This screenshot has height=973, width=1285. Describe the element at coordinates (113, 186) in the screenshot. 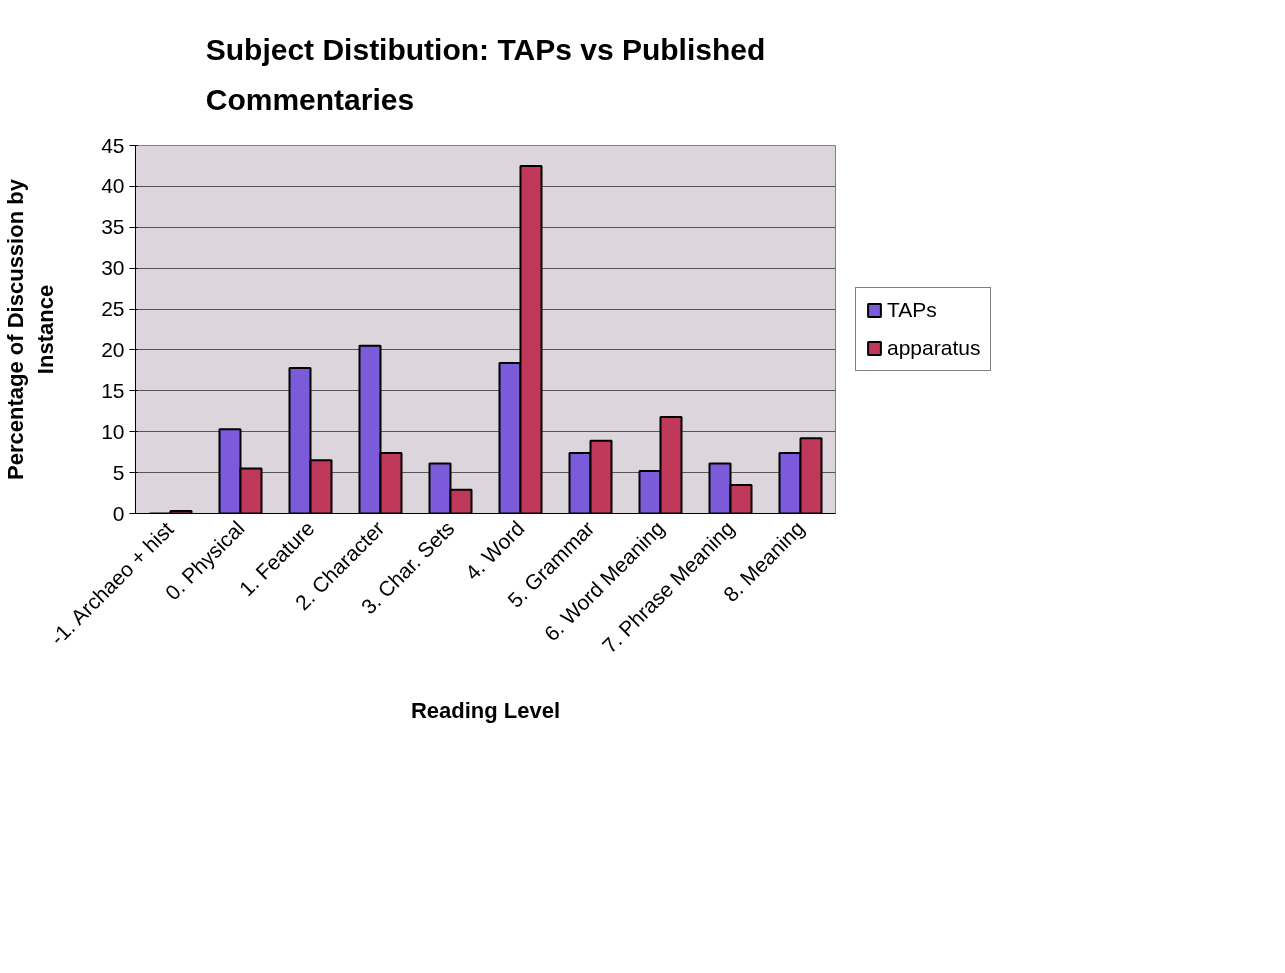

I see `y-tick-label: 40` at that location.